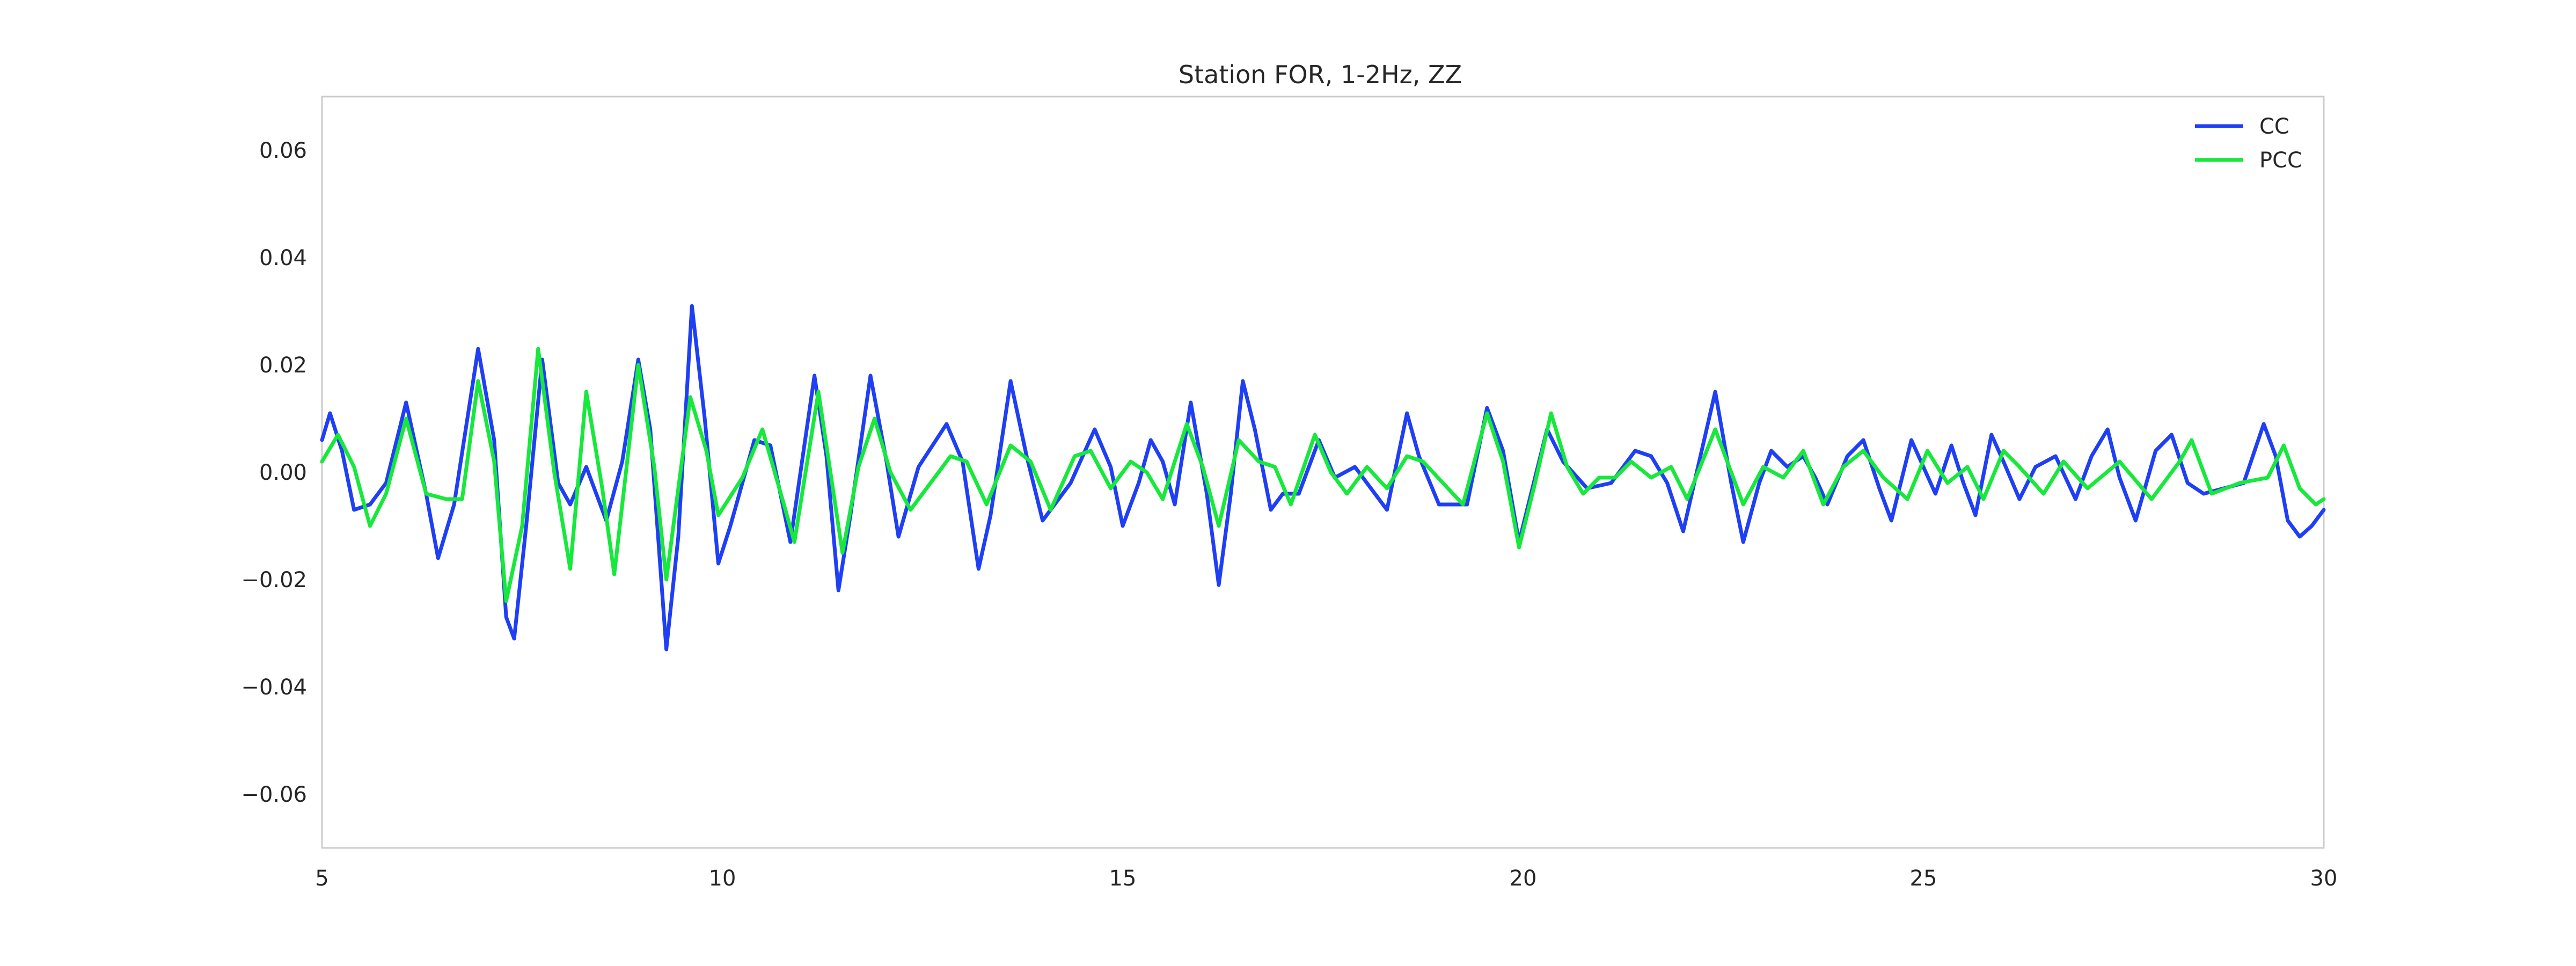 The width and height of the screenshot is (2576, 966). Describe the element at coordinates (1326, 878) in the screenshot. I see `x-axis-ticks: 5 10 15 20 25 30` at that location.